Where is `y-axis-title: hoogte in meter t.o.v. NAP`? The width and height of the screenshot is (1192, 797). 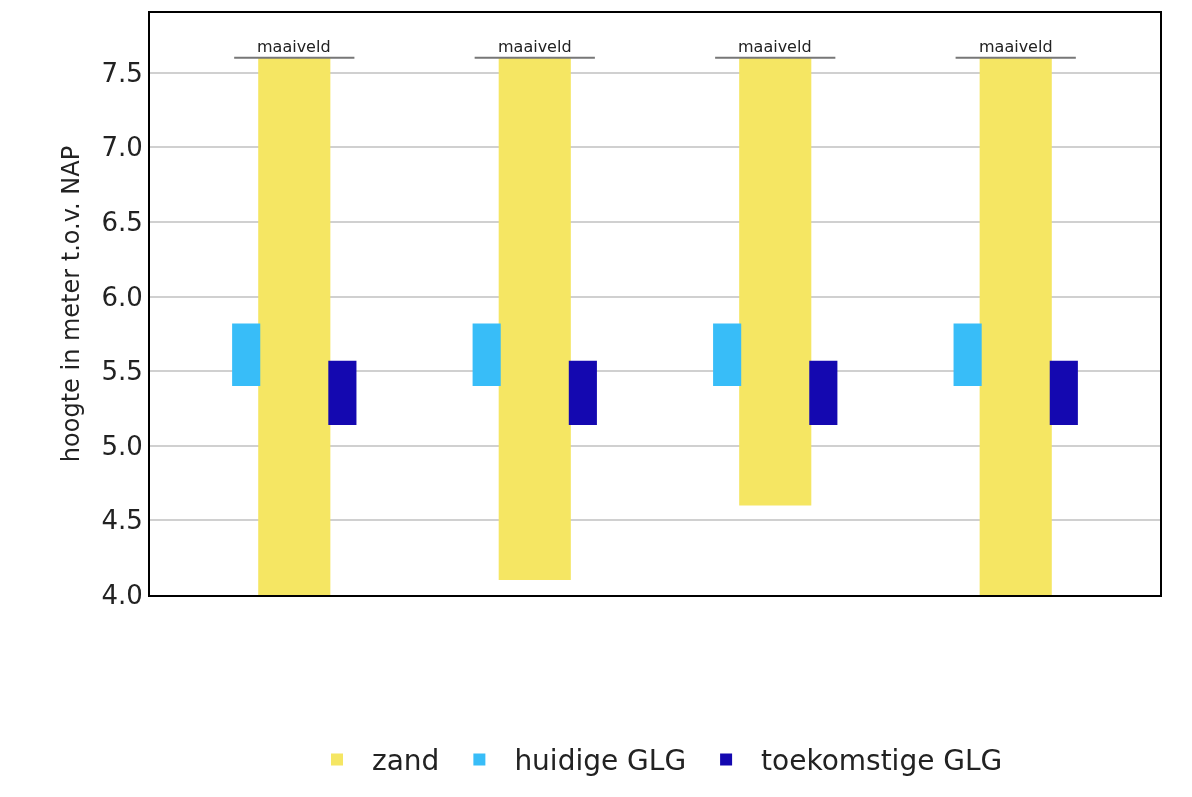
y-axis-title: hoogte in meter t.o.v. NAP is located at coordinates (71, 304).